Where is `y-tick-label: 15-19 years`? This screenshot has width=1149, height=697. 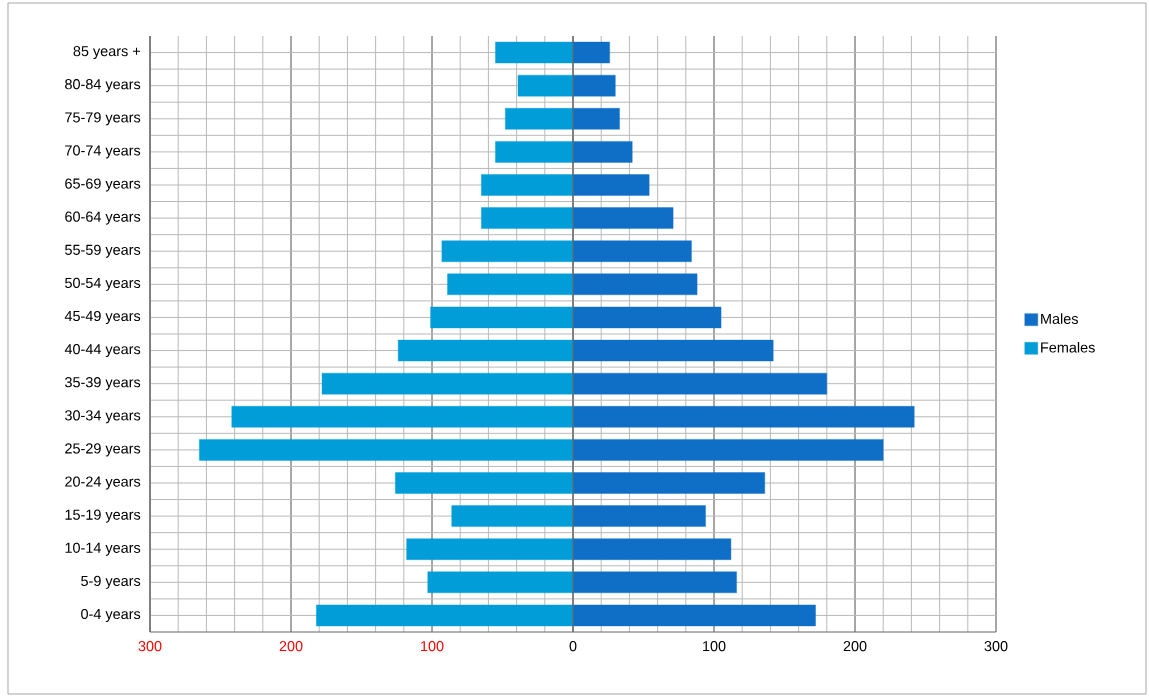 y-tick-label: 15-19 years is located at coordinates (103, 516).